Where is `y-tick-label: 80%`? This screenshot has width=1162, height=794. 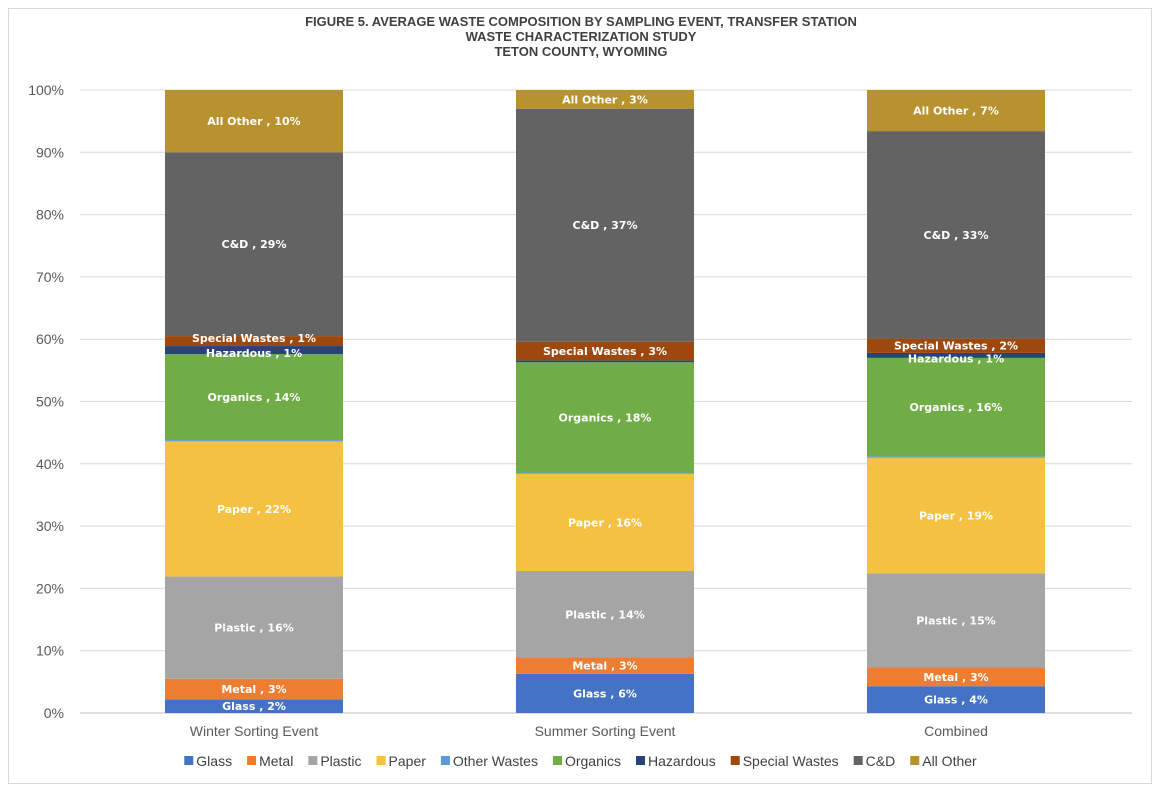
y-tick-label: 80% is located at coordinates (50, 215).